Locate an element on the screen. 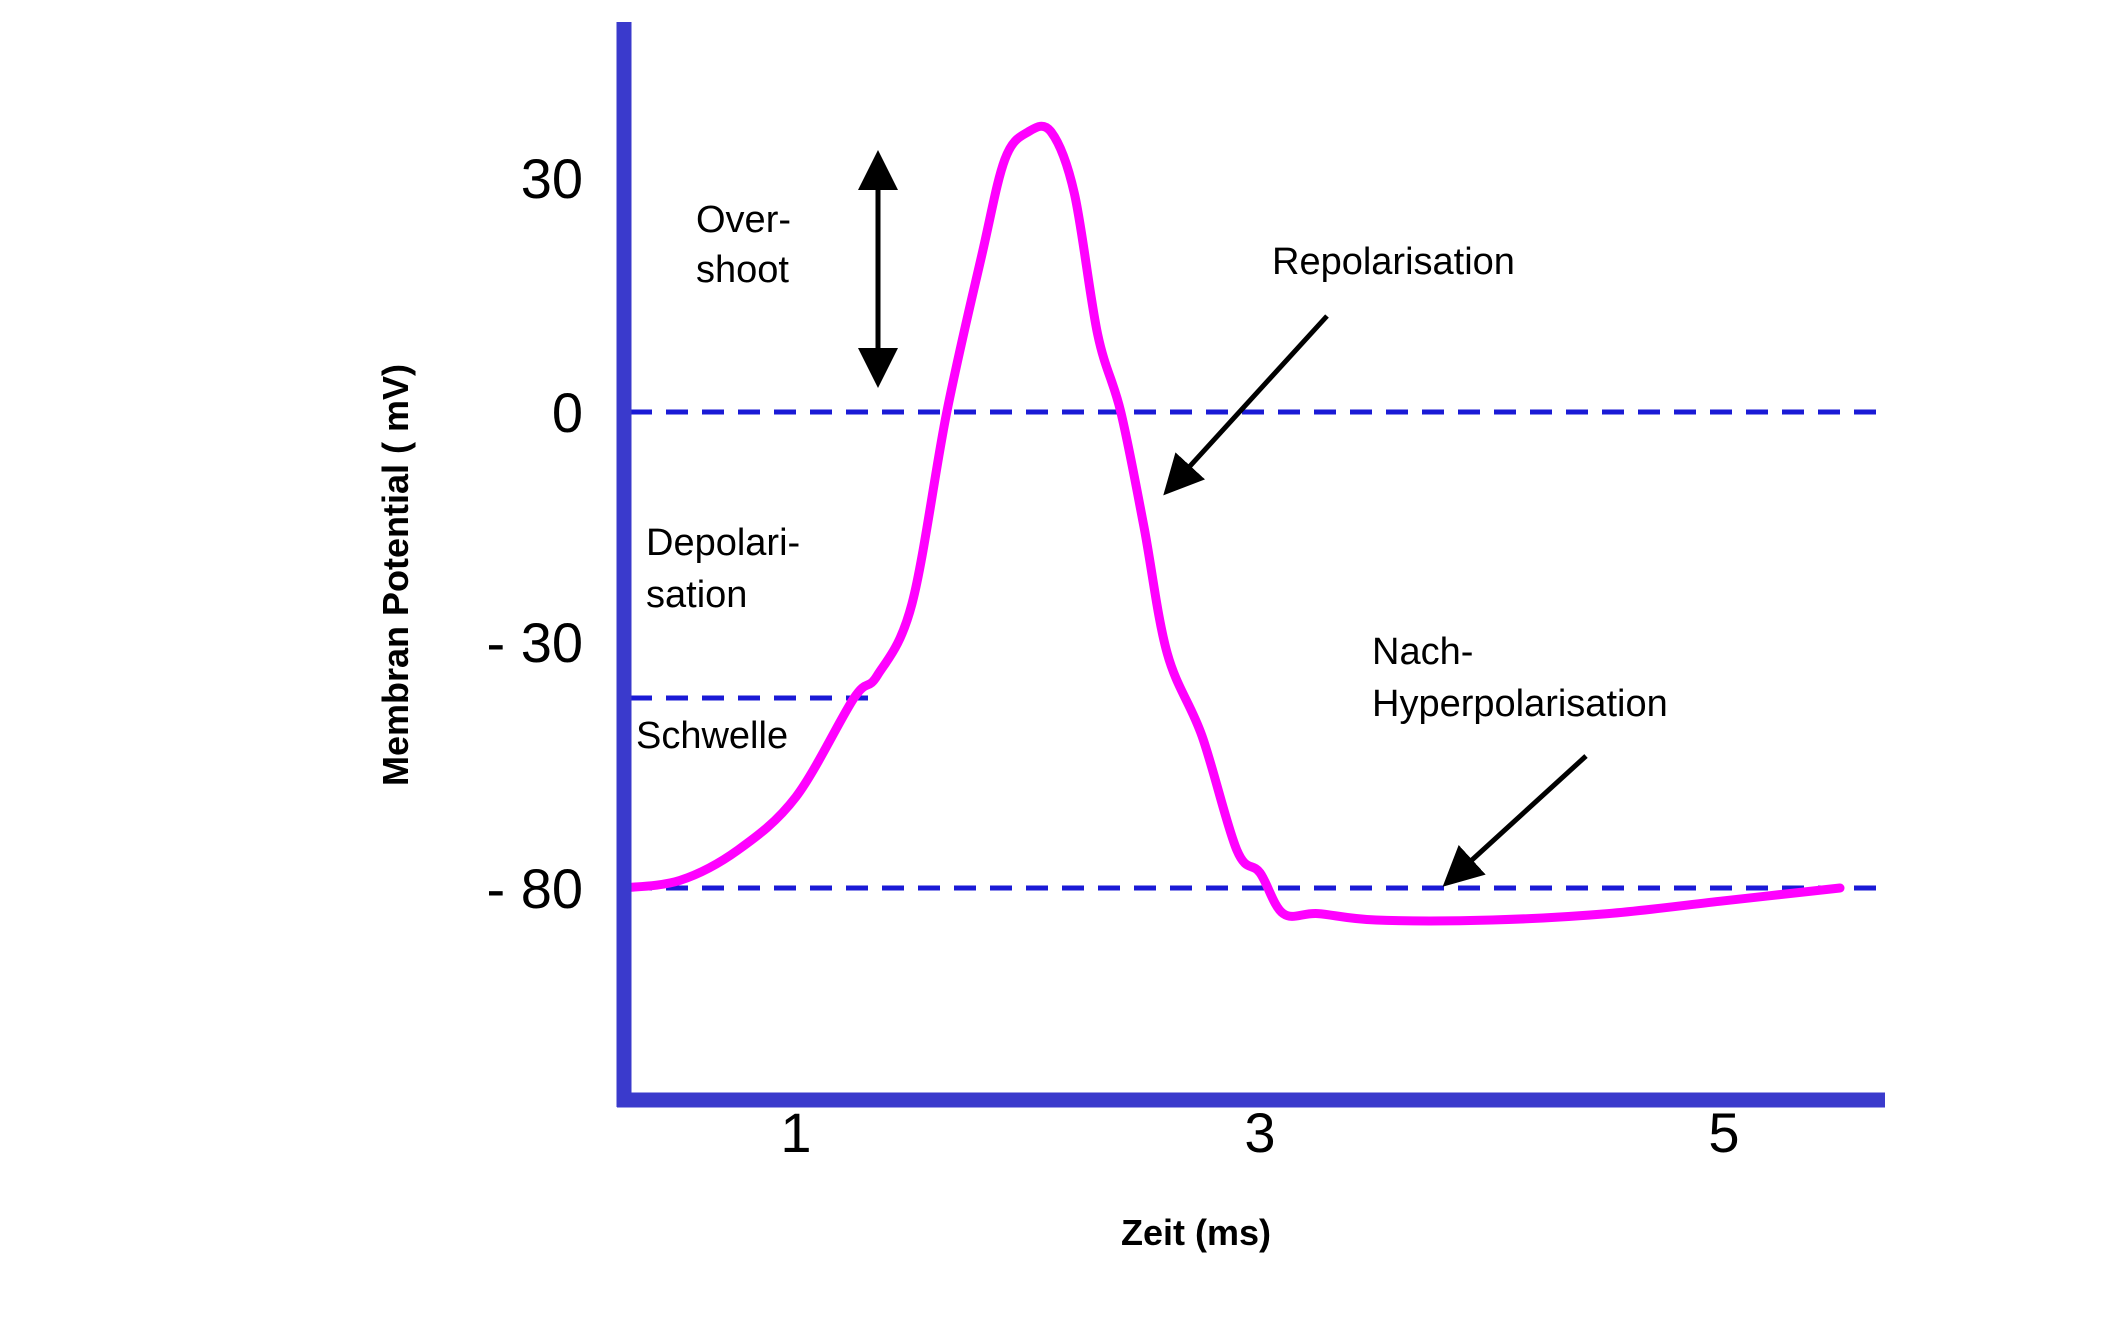  x-tick-labels: 1 3 5 is located at coordinates (1259, 1132).